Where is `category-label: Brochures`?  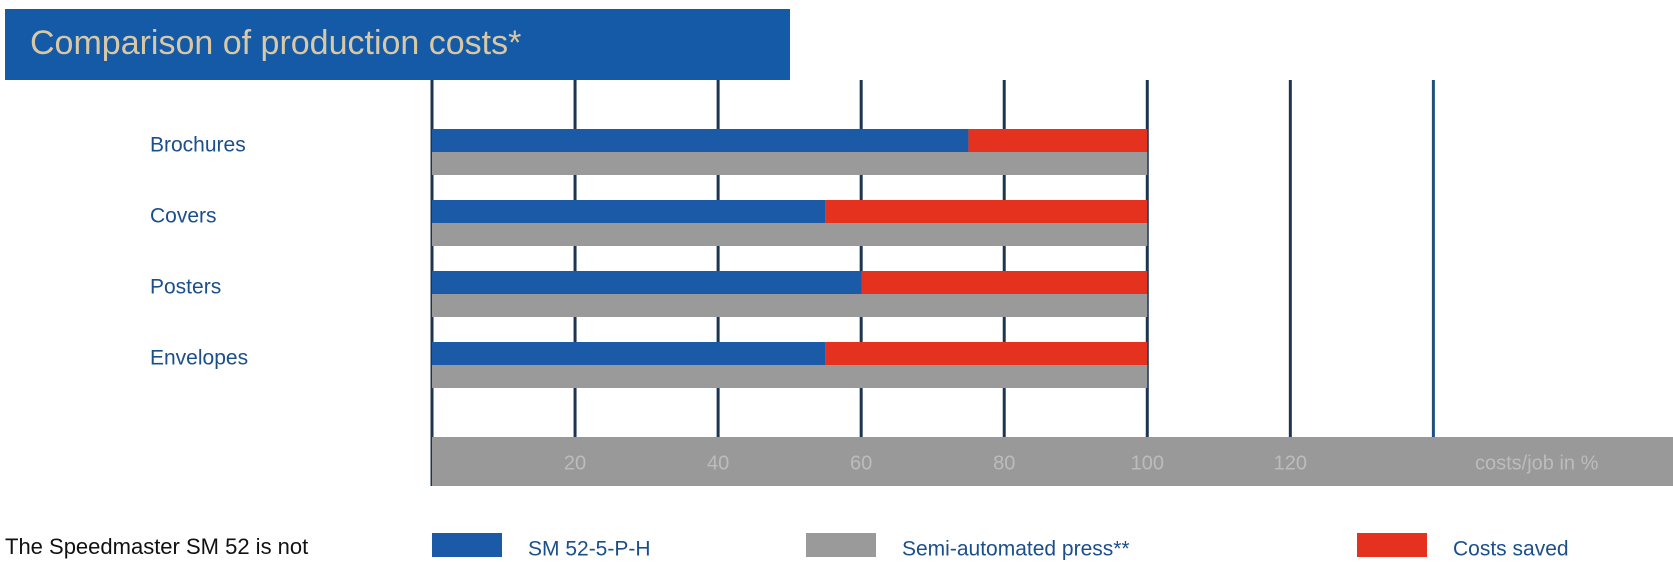 category-label: Brochures is located at coordinates (198, 145).